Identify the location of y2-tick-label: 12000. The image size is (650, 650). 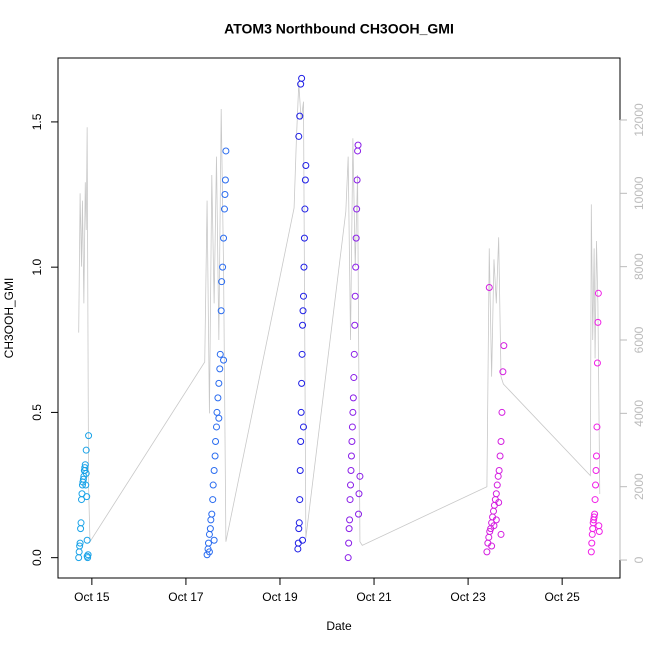
(639, 120).